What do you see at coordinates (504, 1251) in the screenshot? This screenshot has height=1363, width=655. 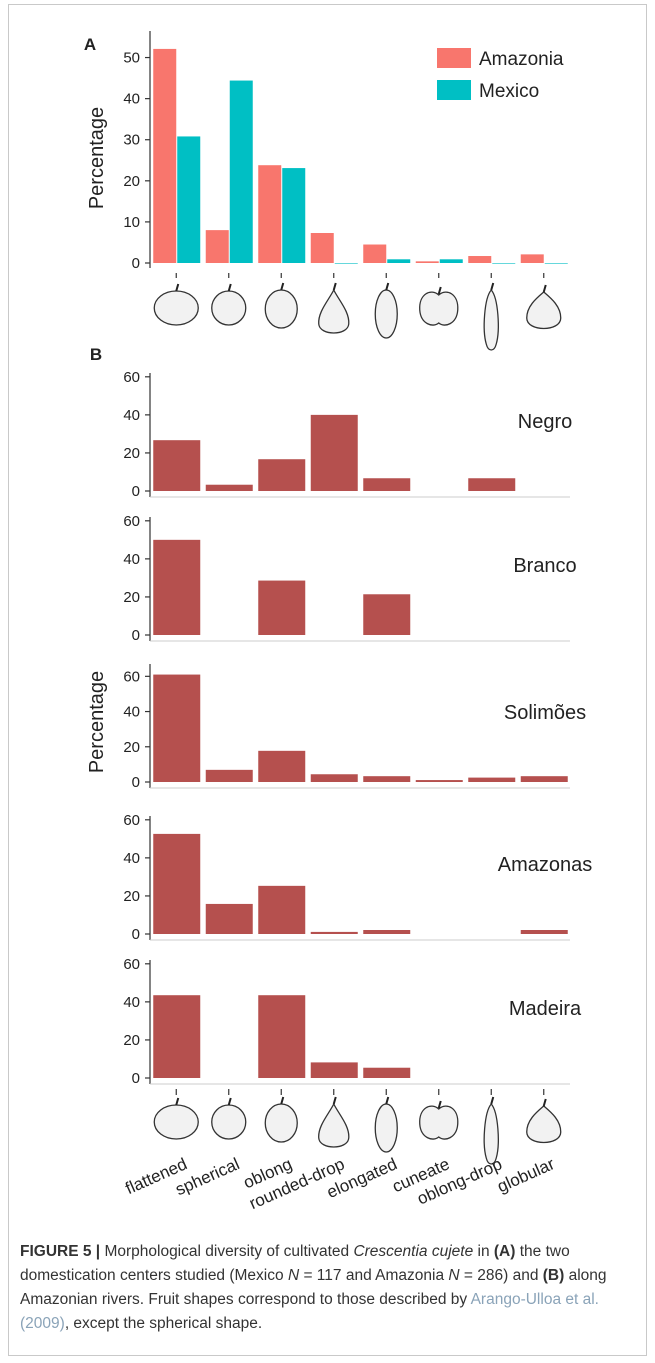 I see `caption-panel-ref: (A)` at bounding box center [504, 1251].